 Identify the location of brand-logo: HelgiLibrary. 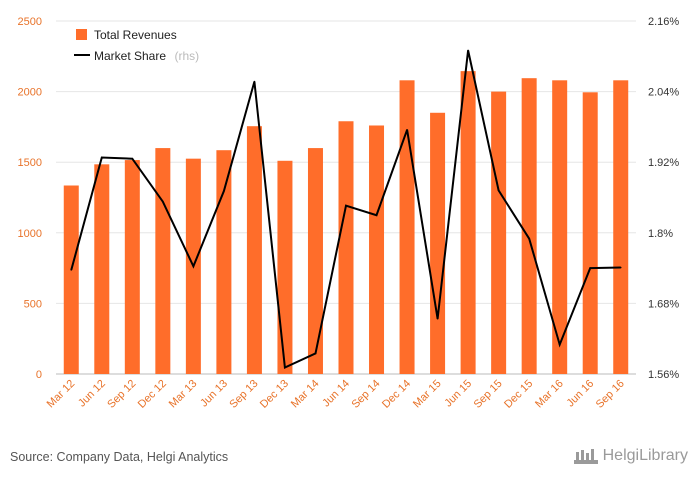
(630, 456).